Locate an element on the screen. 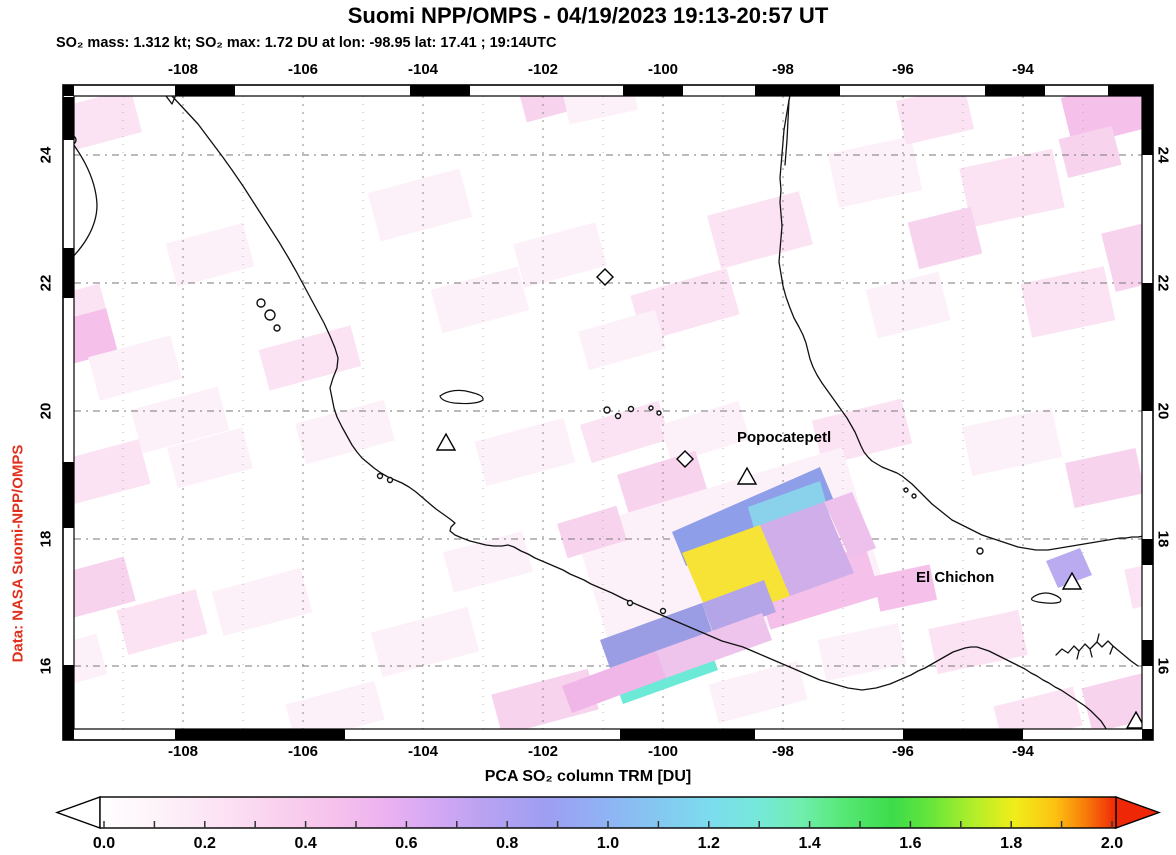 The height and width of the screenshot is (855, 1176). baja-cape is located at coordinates (86, 200).